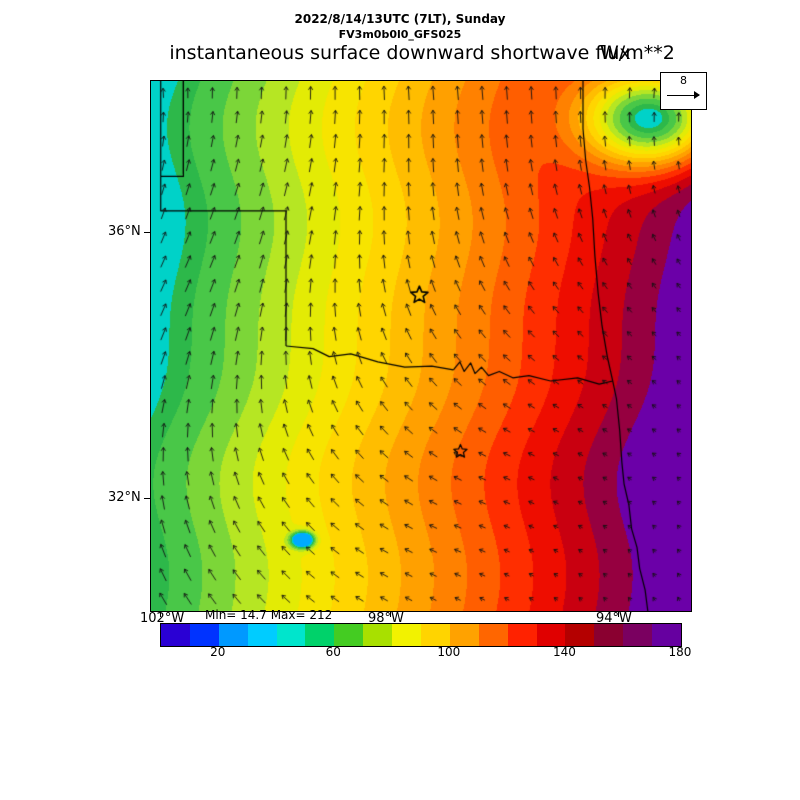 This screenshot has width=800, height=800. I want to click on lon-label-102W: 102°W, so click(162, 618).